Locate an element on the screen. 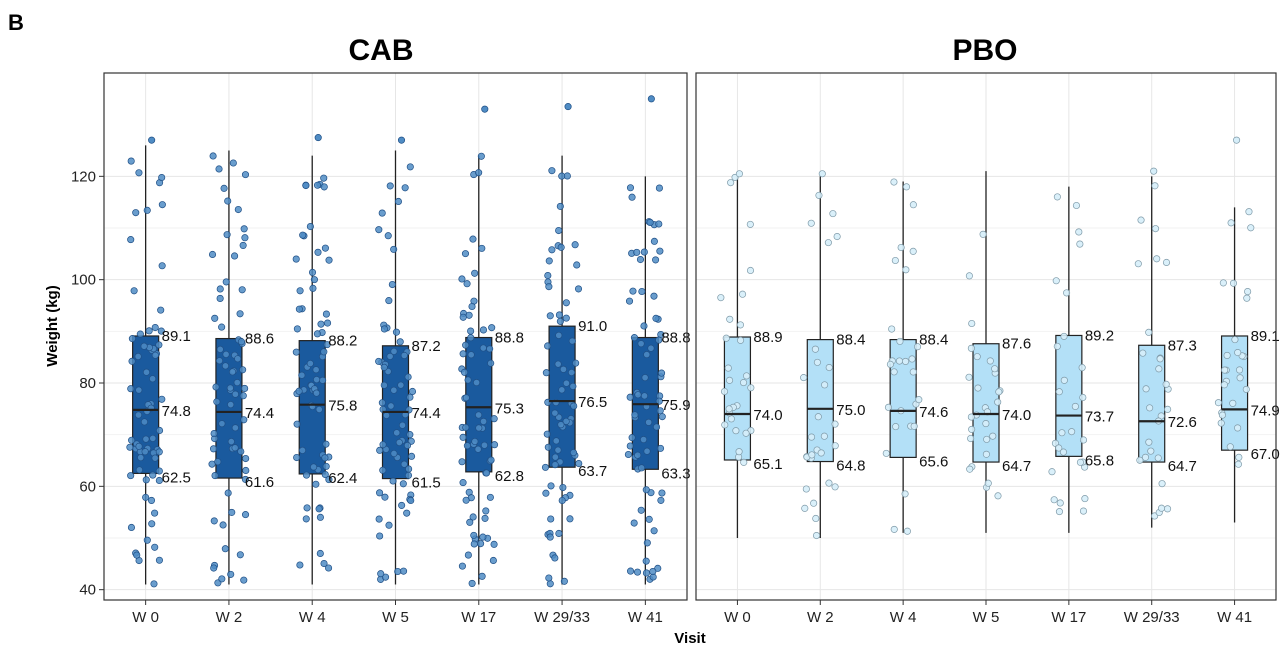  x-axis-title: Visit is located at coordinates (689, 638).